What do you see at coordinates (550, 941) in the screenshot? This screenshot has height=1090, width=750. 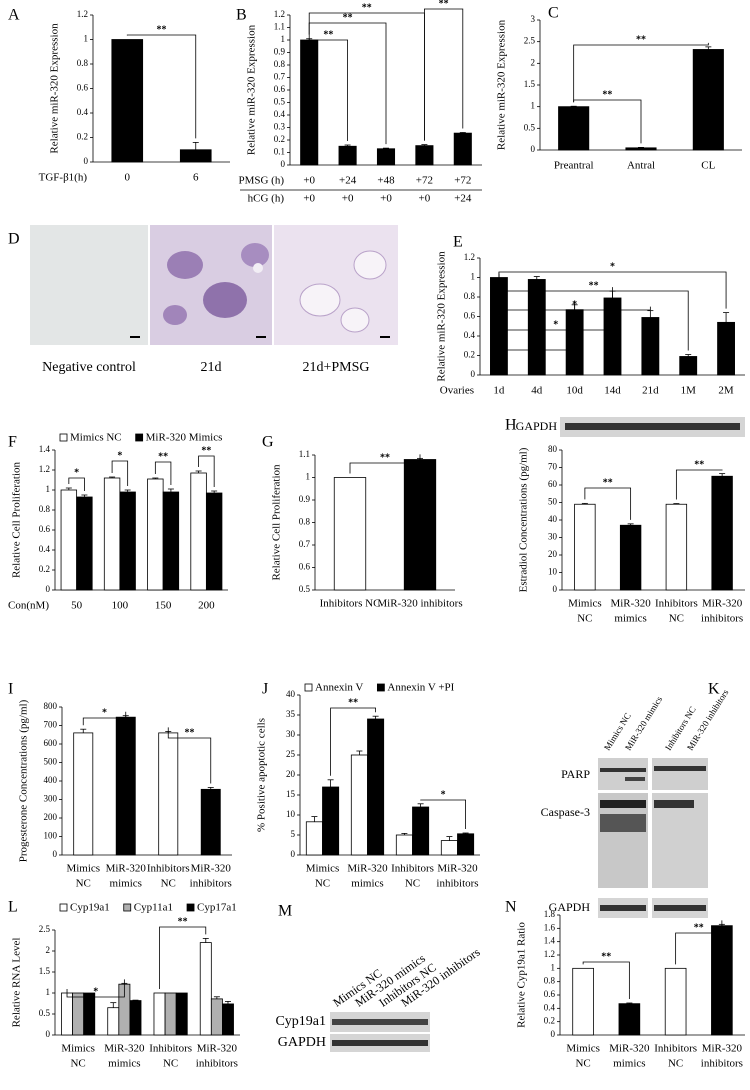 I see `y-tick-label: 1.4` at bounding box center [550, 941].